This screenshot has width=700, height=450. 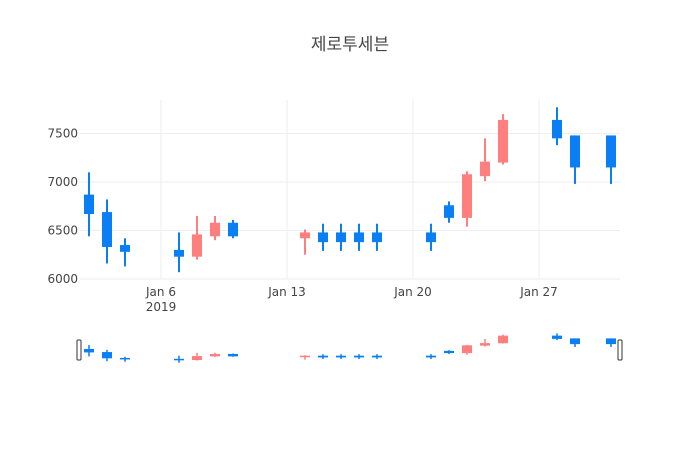 I want to click on range-slider-preview, so click(x=350, y=348).